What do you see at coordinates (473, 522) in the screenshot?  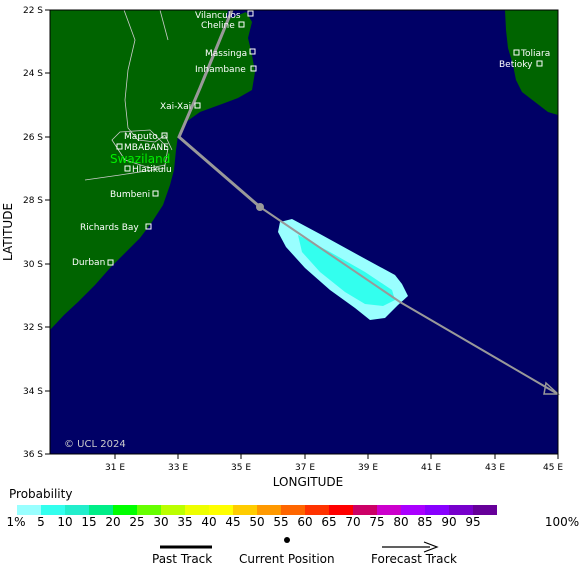 I see `legend-label: 95` at bounding box center [473, 522].